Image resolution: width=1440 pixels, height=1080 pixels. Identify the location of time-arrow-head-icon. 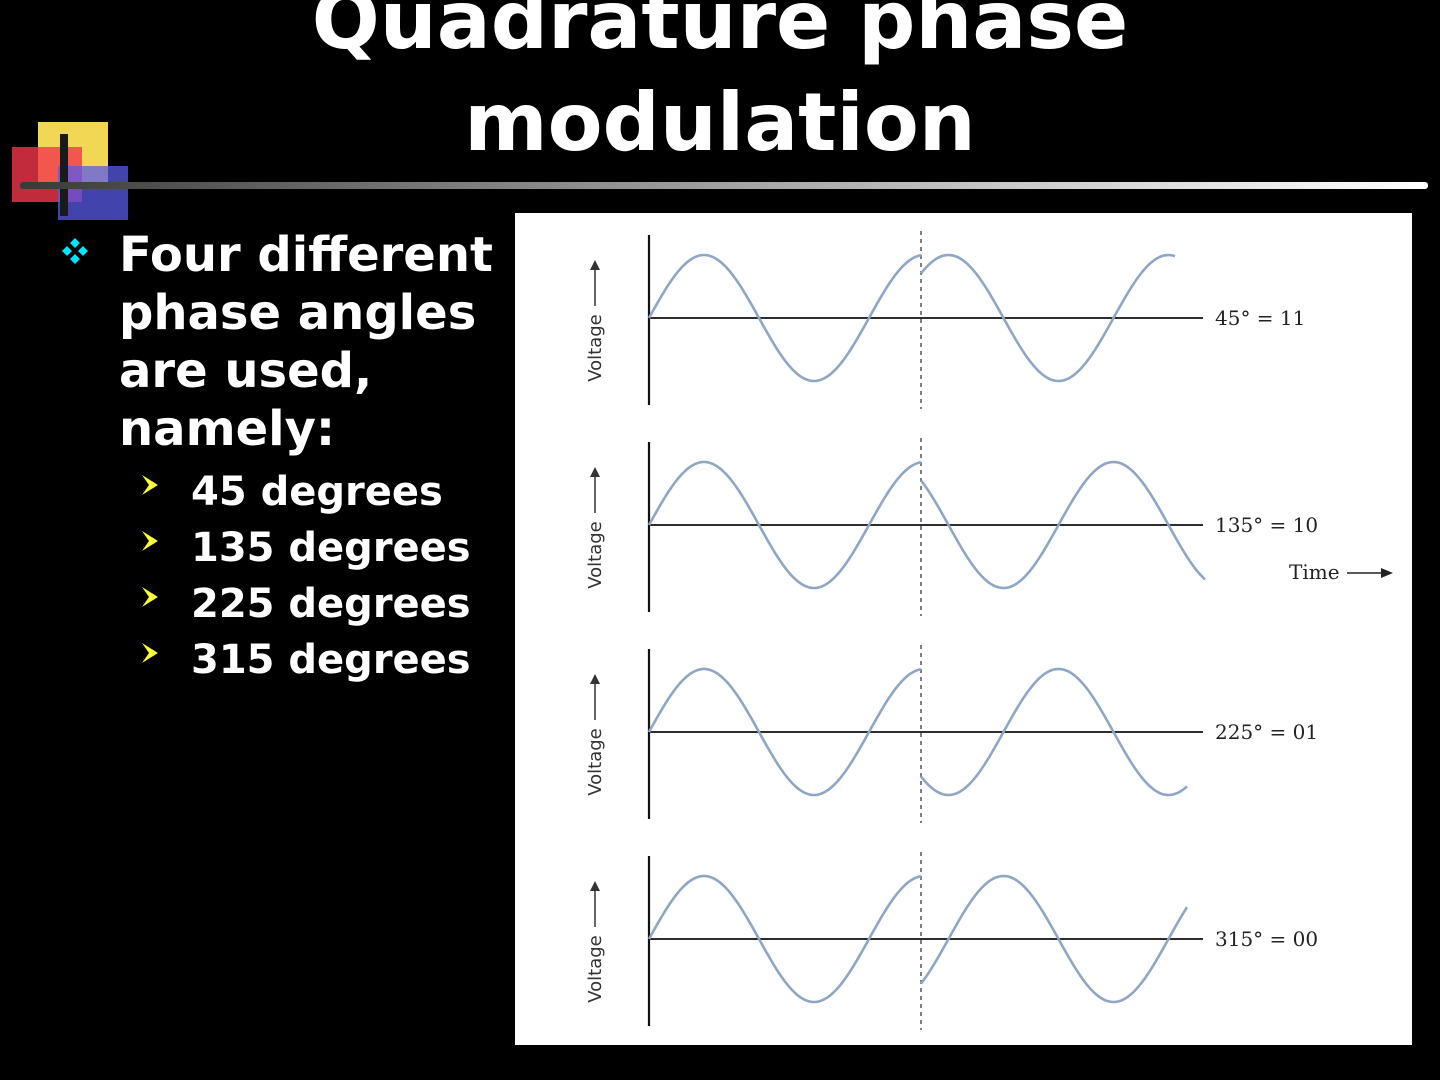
(1387, 573).